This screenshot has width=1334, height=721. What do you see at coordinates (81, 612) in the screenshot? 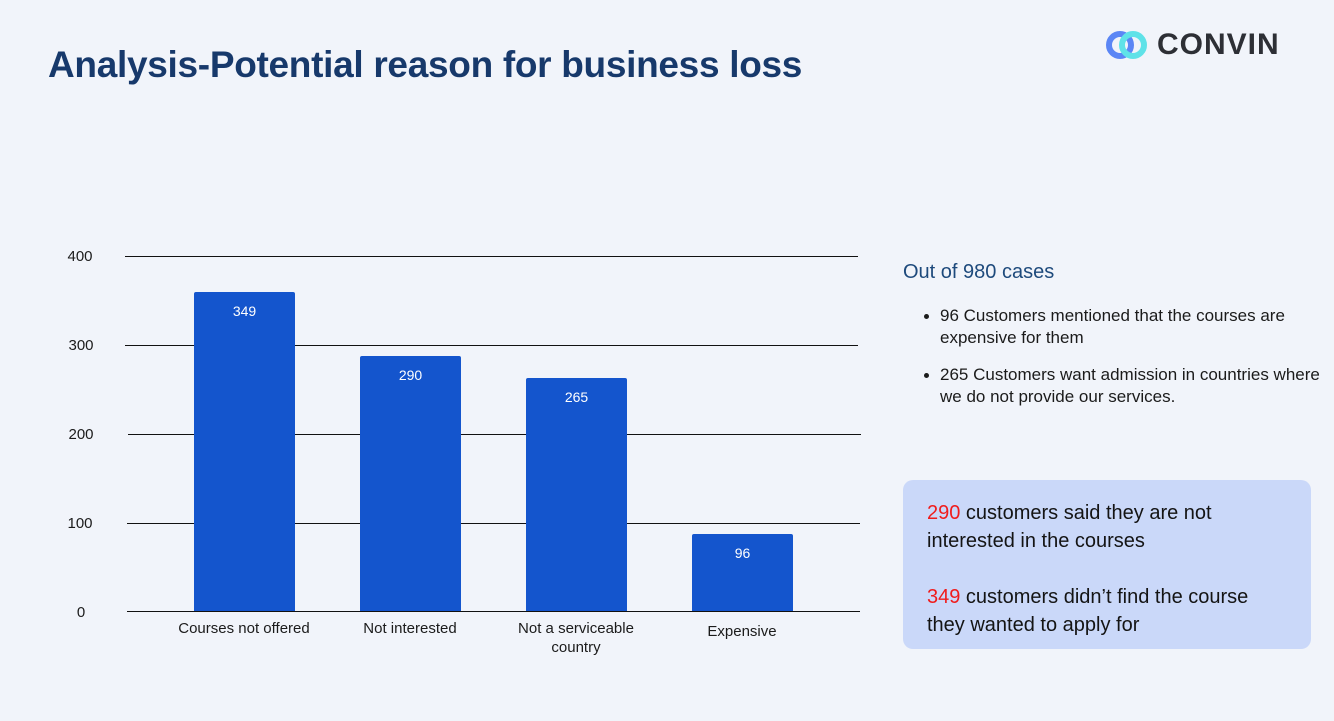
I see `y-tick-label: 0` at bounding box center [81, 612].